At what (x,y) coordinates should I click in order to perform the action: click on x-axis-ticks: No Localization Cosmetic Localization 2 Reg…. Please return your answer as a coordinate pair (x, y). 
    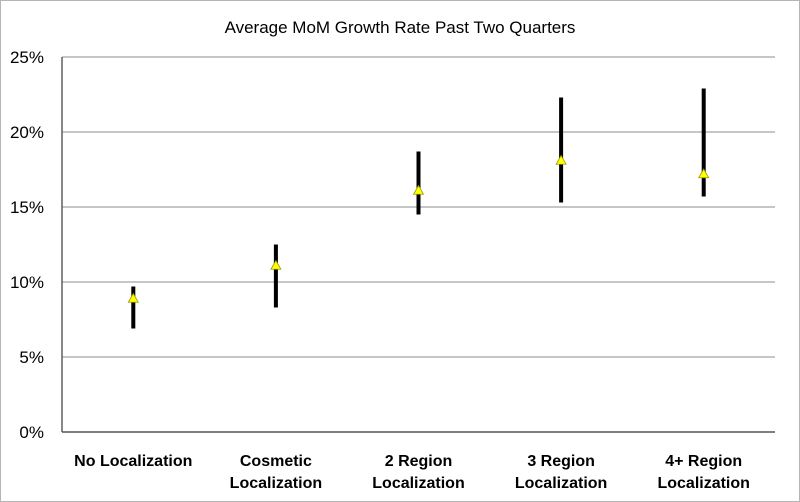
    Looking at the image, I should click on (412, 472).